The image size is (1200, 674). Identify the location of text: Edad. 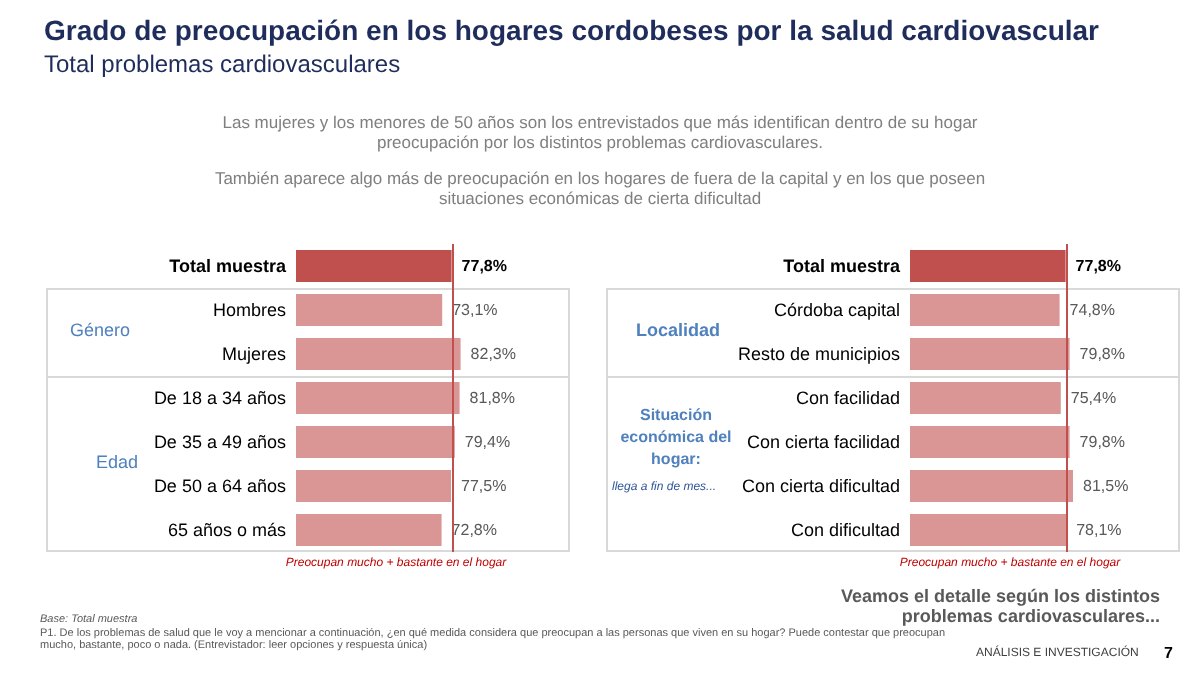
(117, 462).